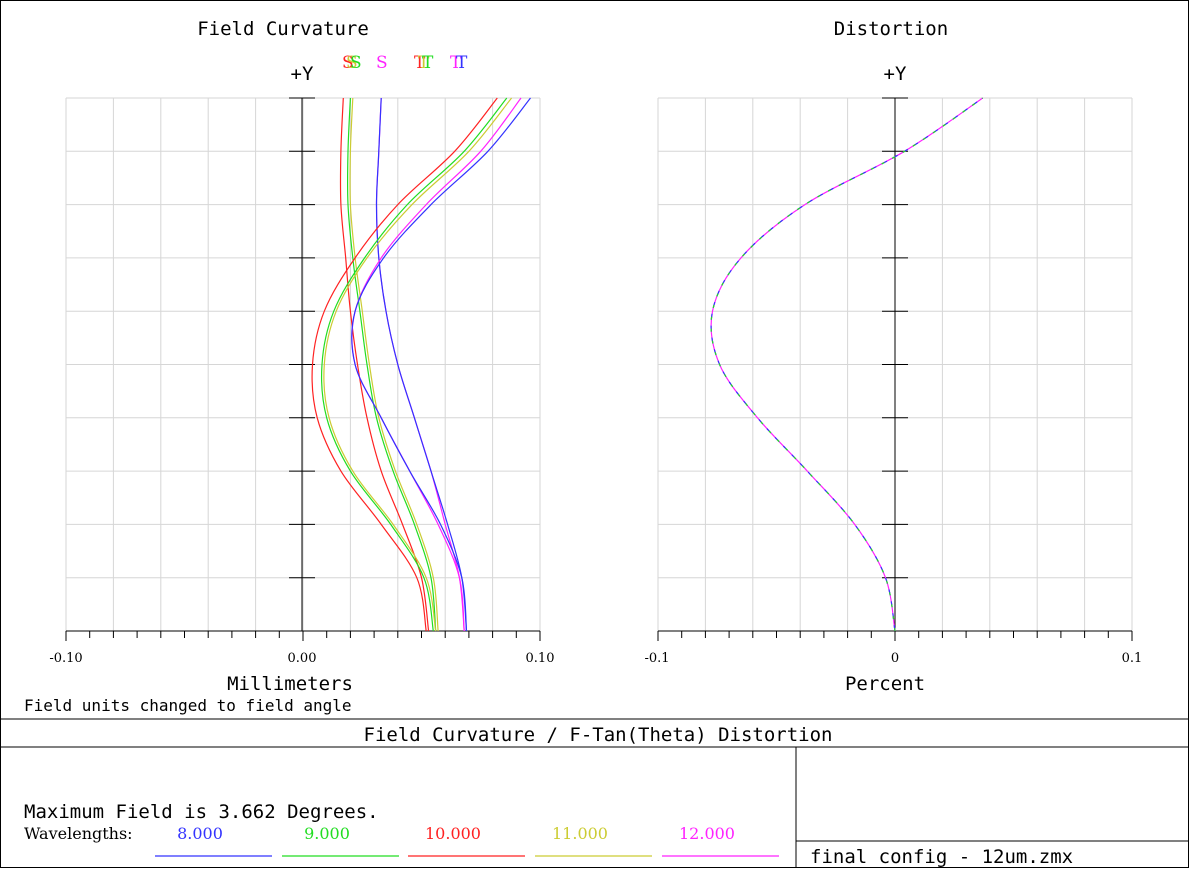  I want to click on dist-x-tick-label-max: 0.1, so click(1132, 658).